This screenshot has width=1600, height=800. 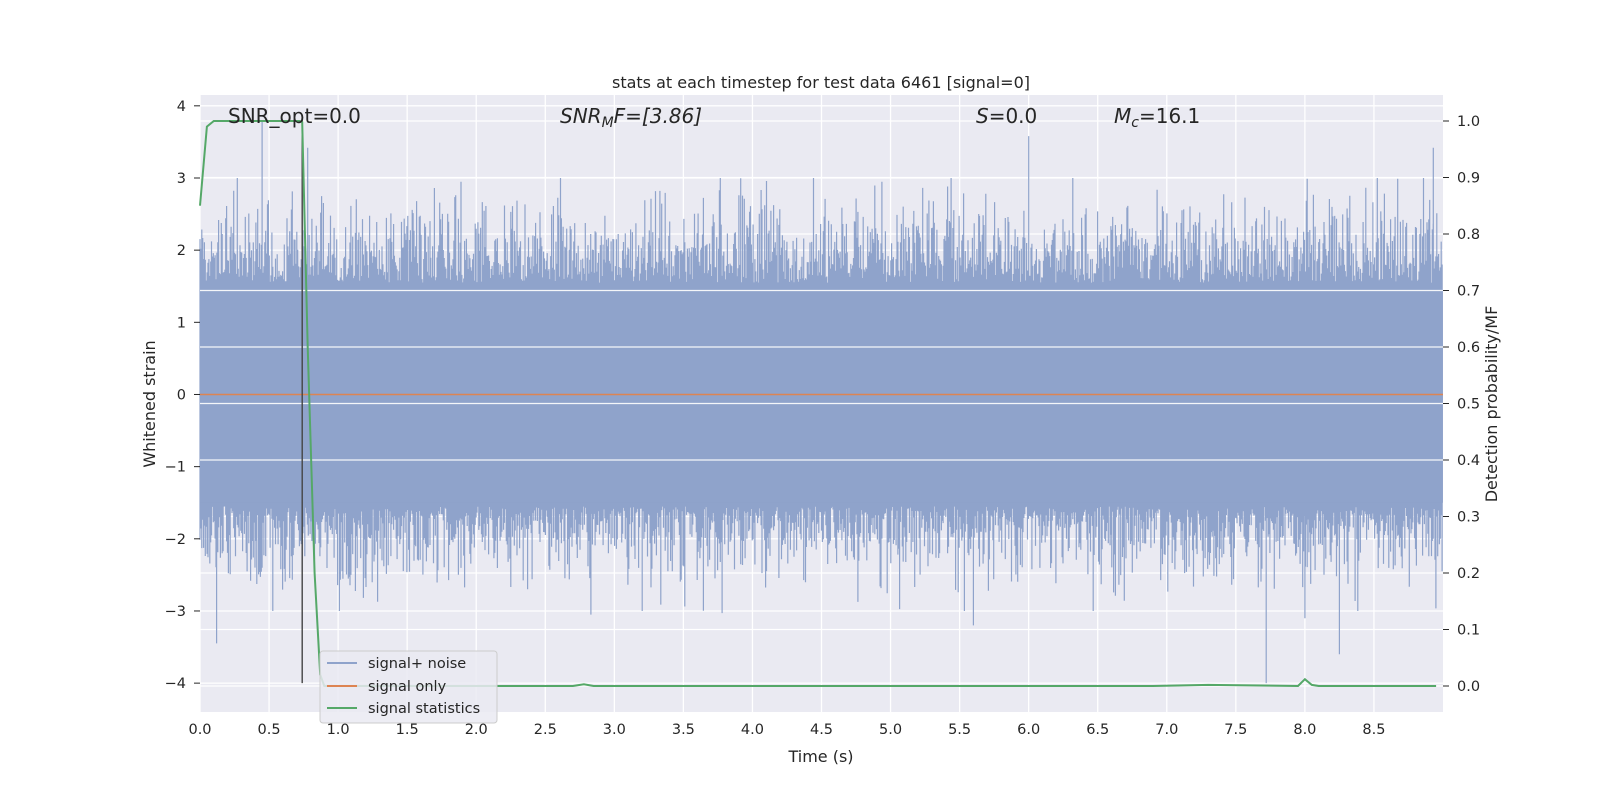 I want to click on x-tick-label: 4.0, so click(x=752, y=730).